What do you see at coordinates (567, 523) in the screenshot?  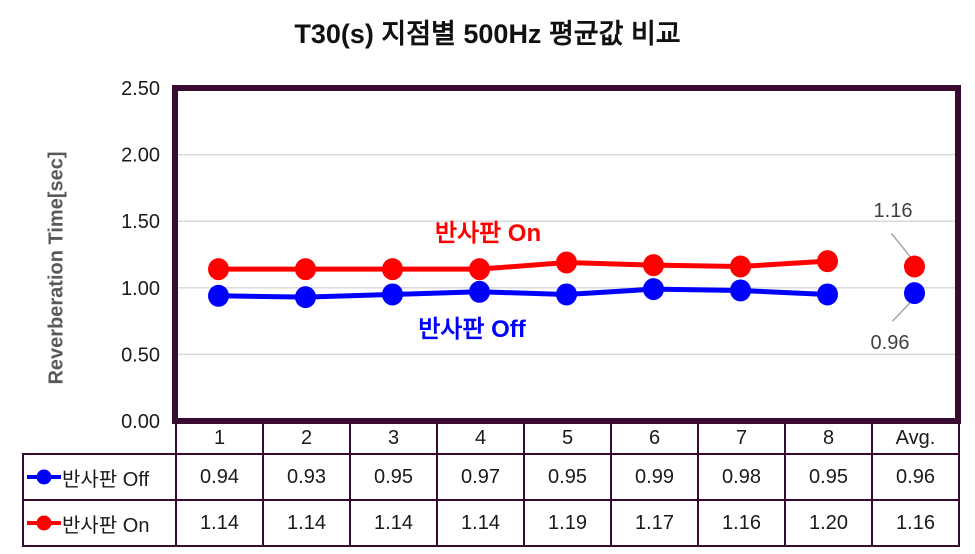 I see `value-cell: 1.19` at bounding box center [567, 523].